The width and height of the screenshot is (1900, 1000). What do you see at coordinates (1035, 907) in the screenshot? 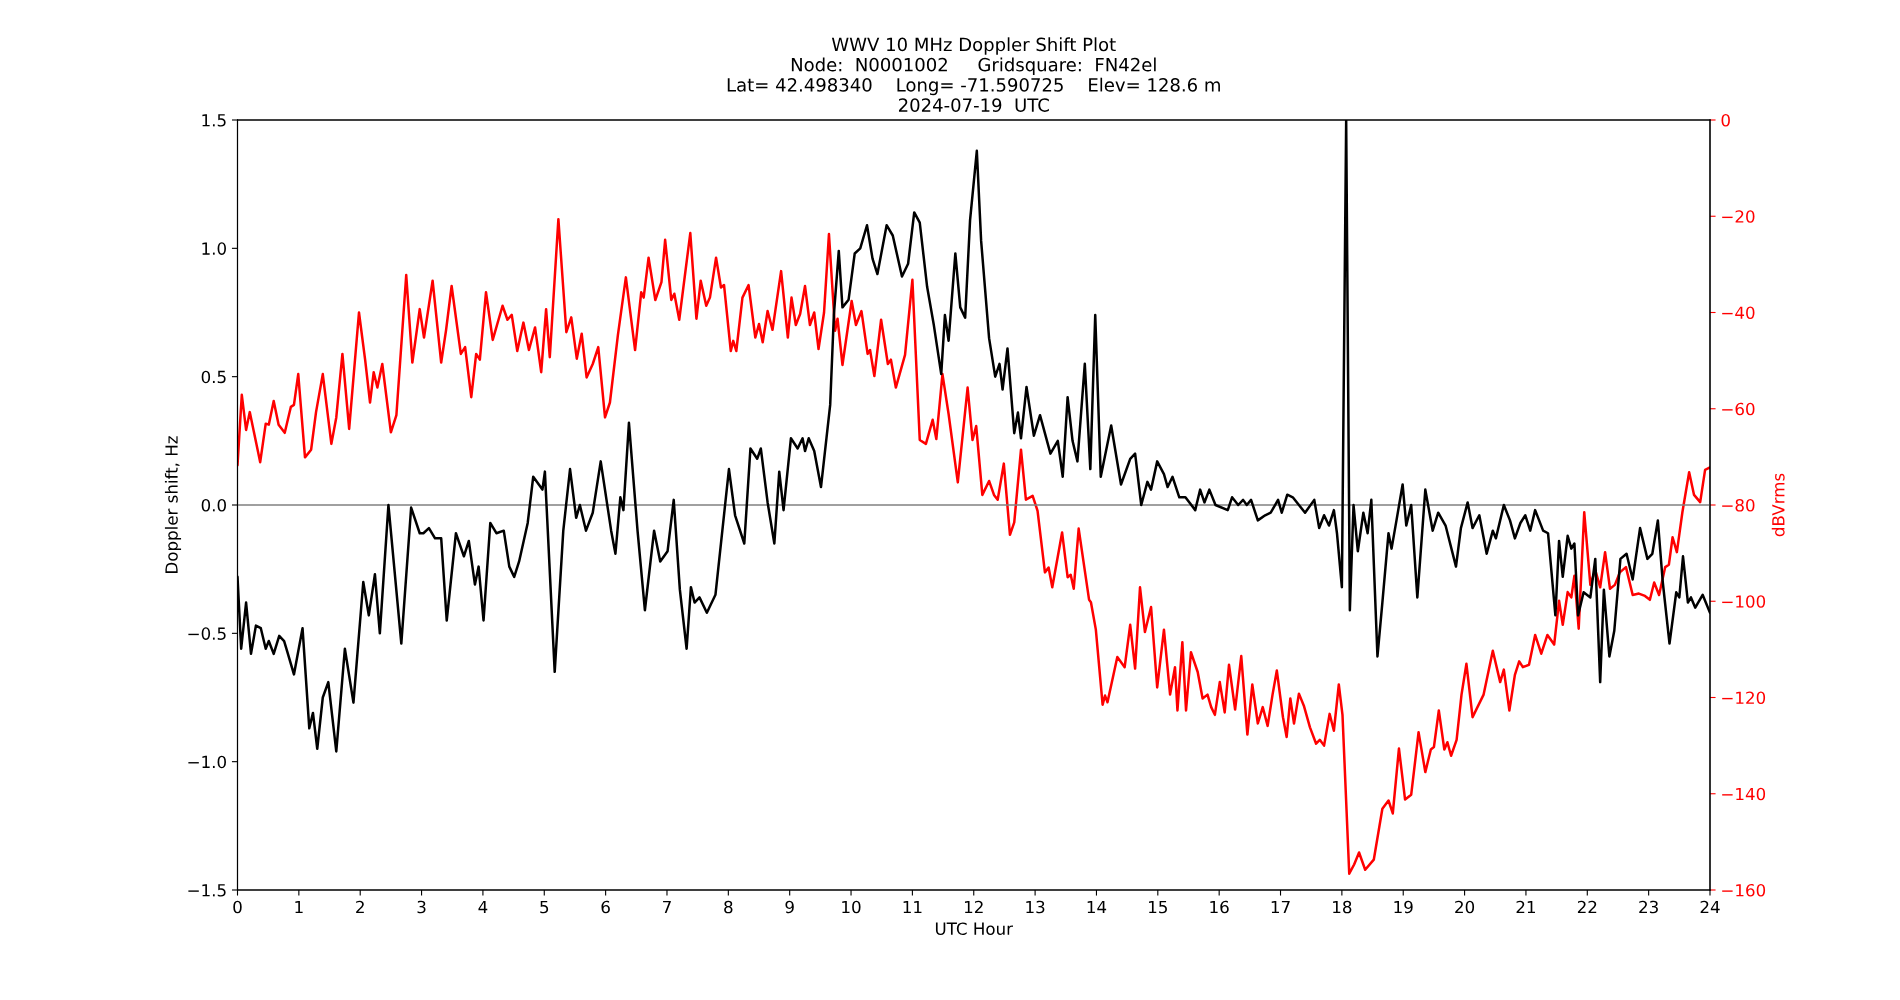
I see `x-tick-label: 13` at bounding box center [1035, 907].